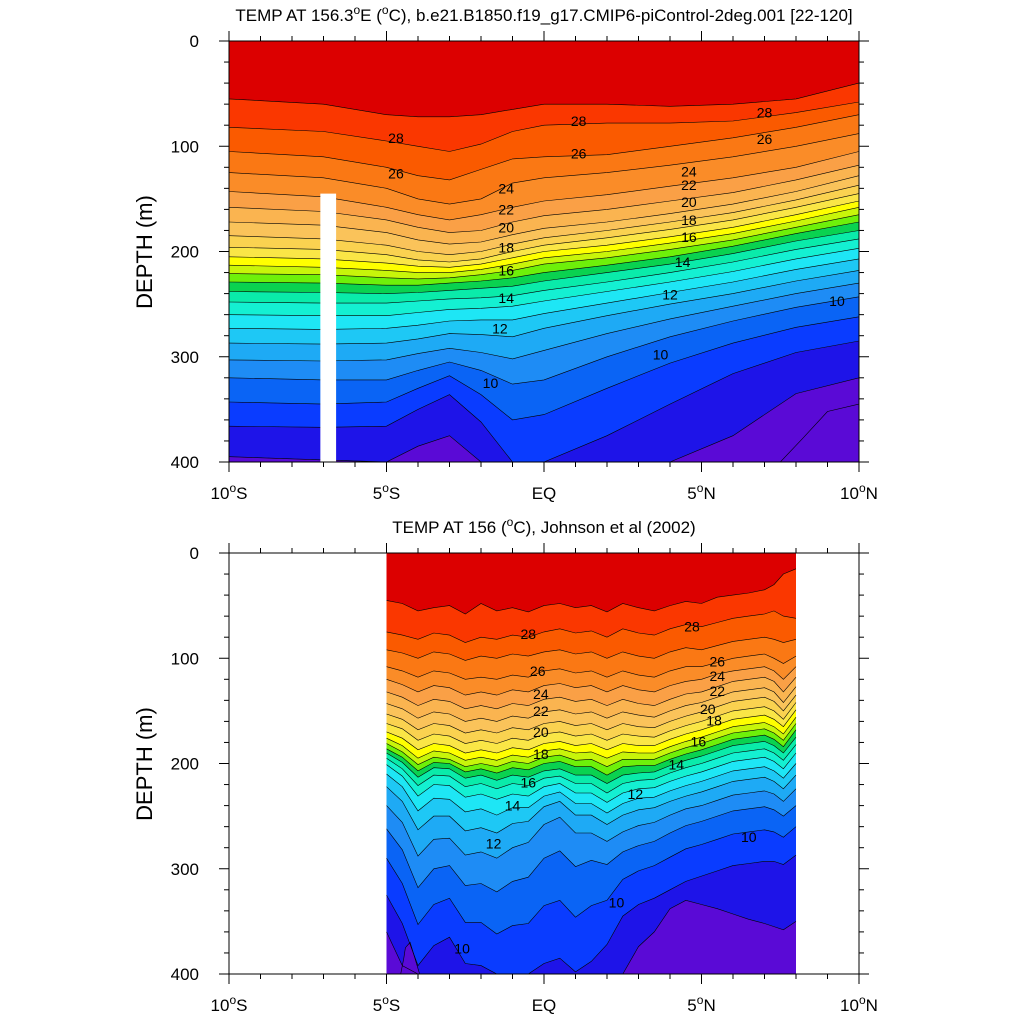 This screenshot has height=1024, width=1024. I want to click on y-tick-label: 400, so click(185, 462).